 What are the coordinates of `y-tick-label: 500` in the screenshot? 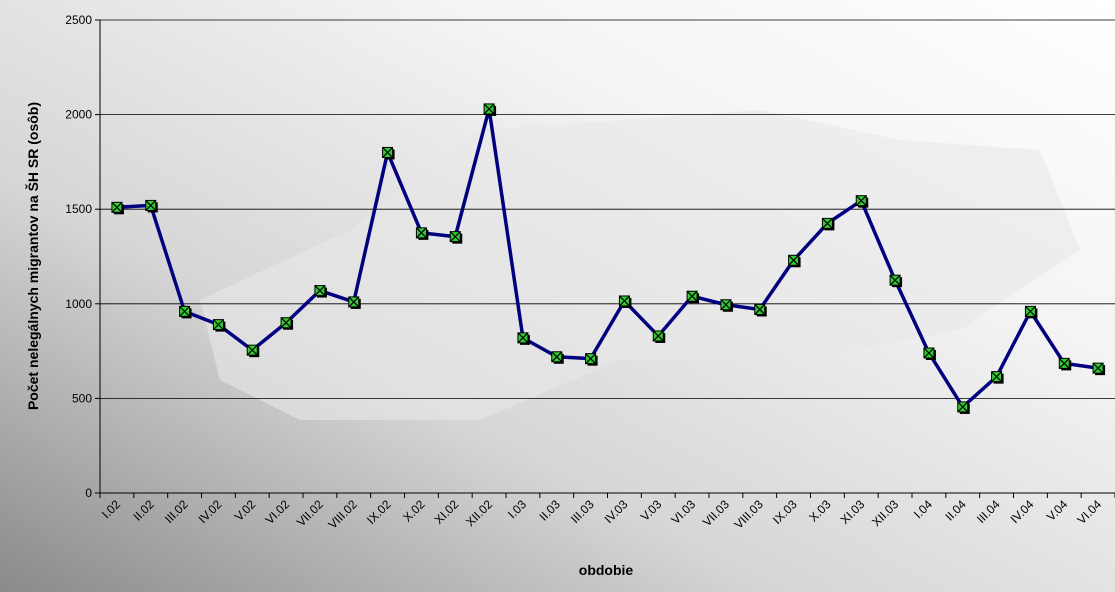 It's located at (82, 398).